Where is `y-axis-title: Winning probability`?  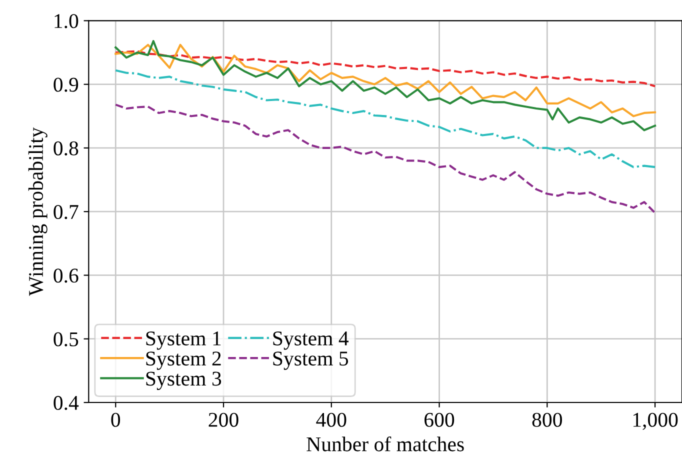 y-axis-title: Winning probability is located at coordinates (38, 211).